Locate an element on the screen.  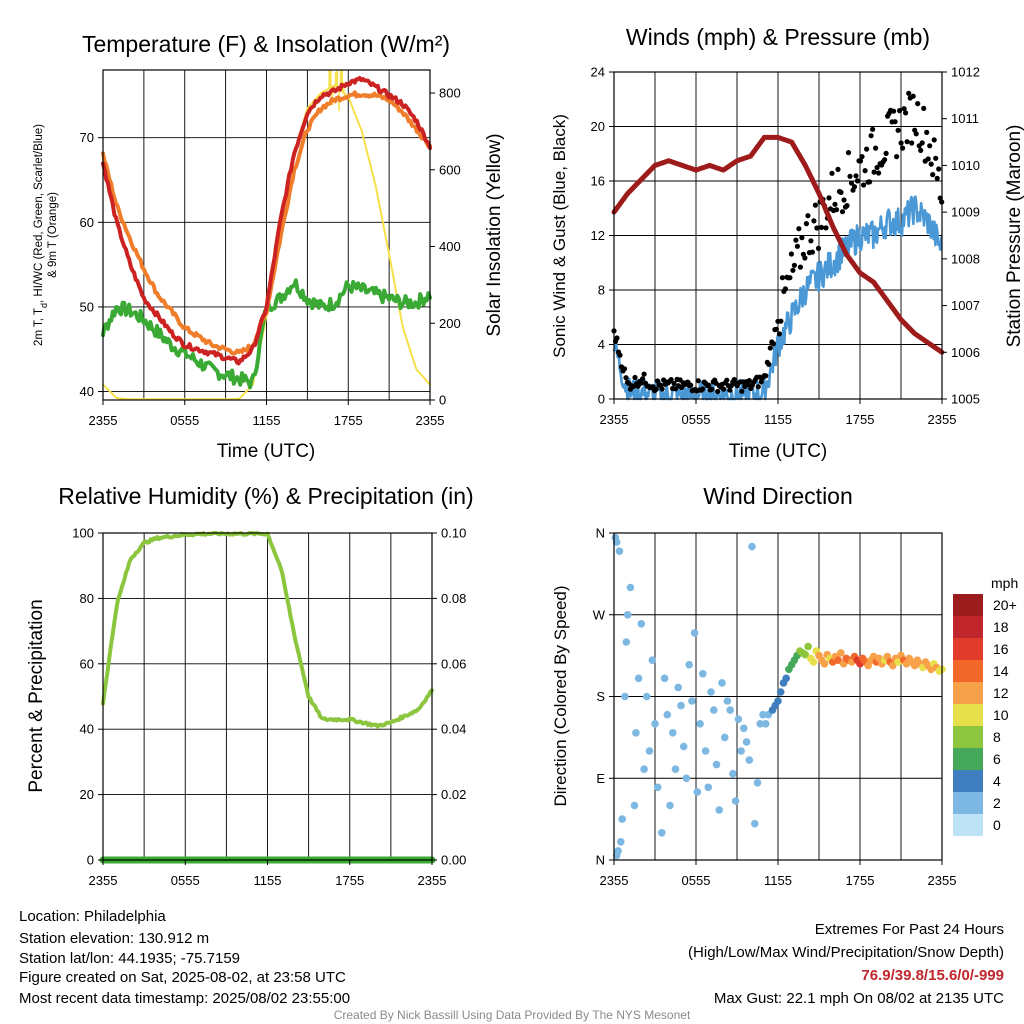
temperature-grid is located at coordinates (266, 235).